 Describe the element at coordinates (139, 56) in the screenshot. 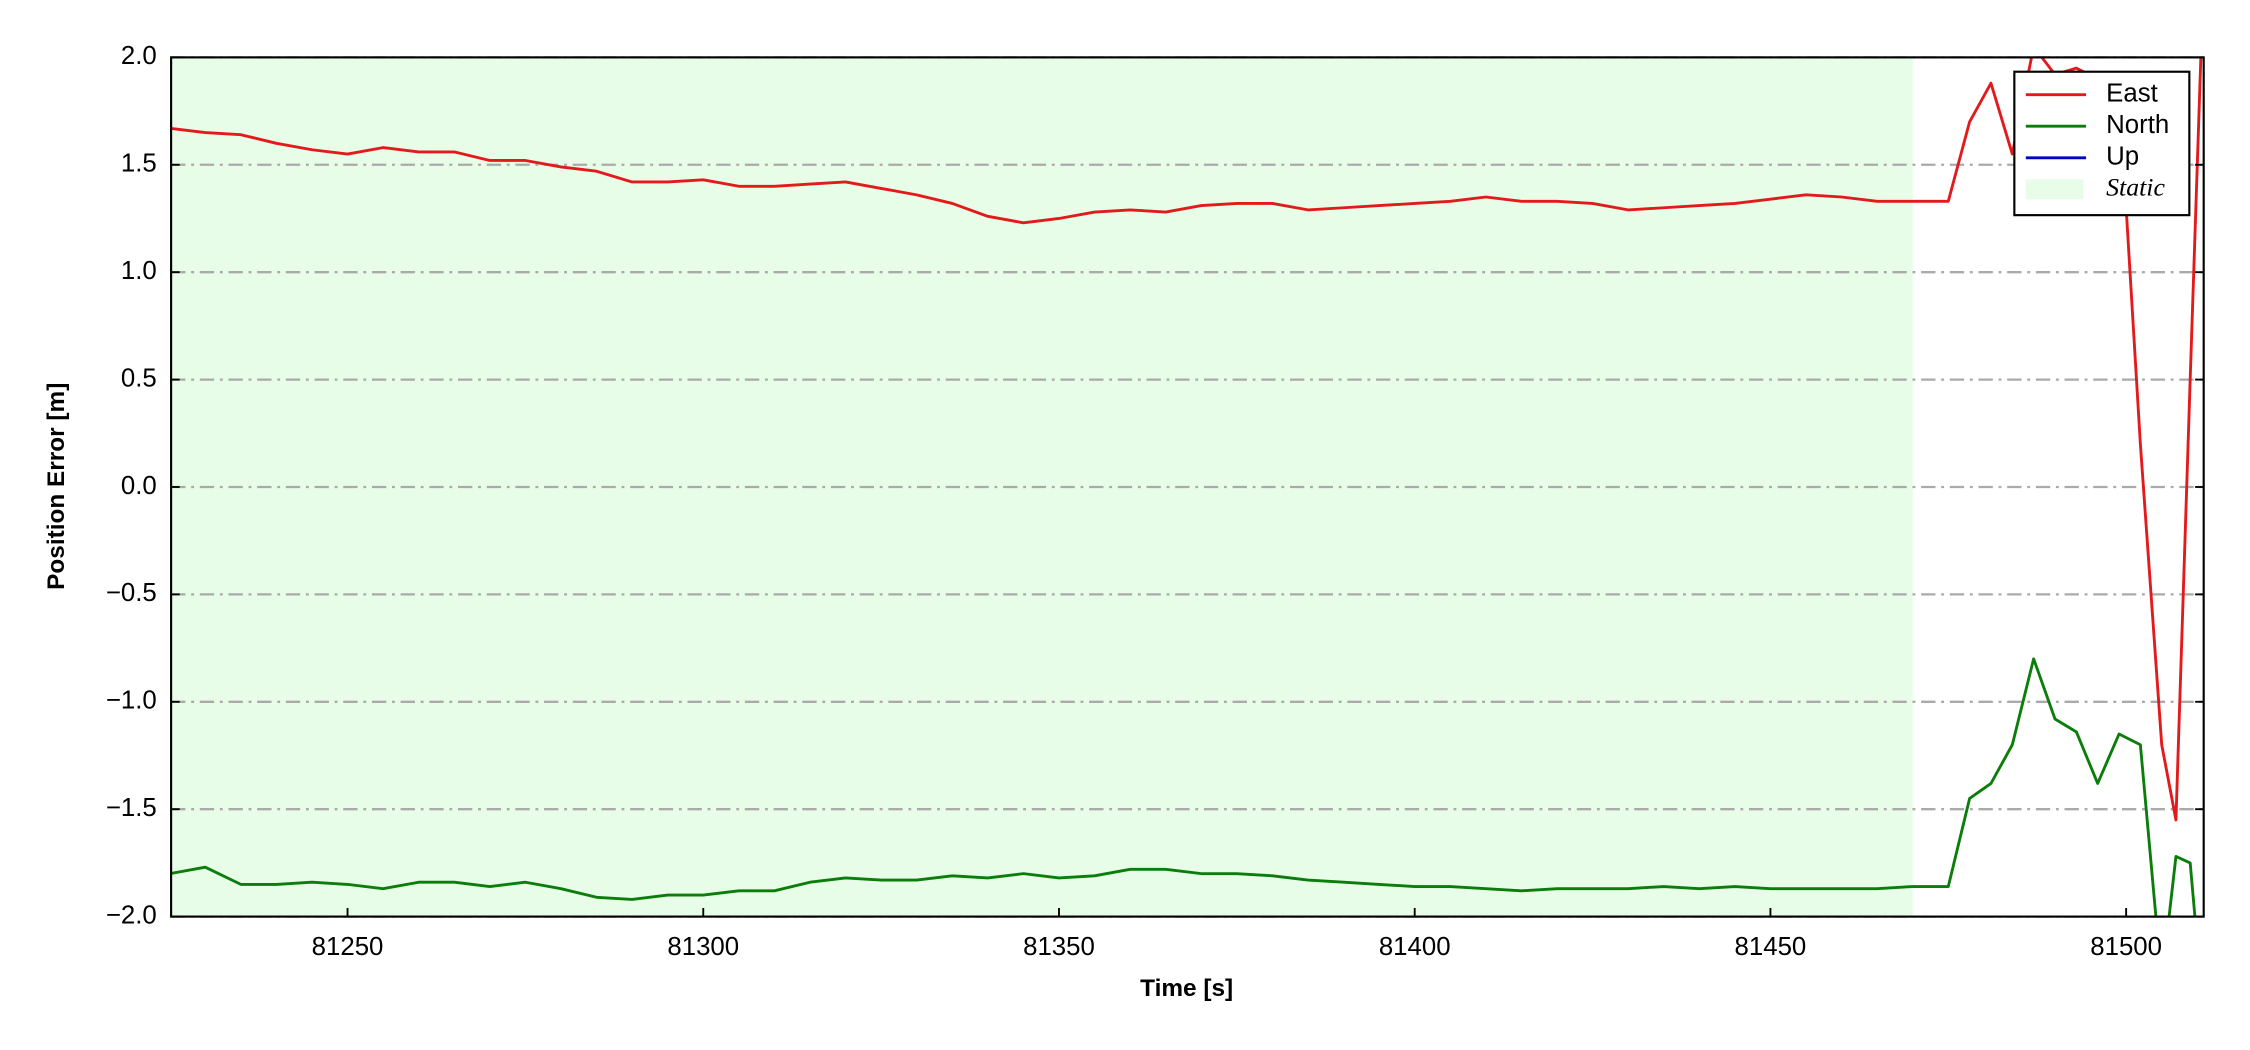

I see `y-tick-label: 2.0` at that location.